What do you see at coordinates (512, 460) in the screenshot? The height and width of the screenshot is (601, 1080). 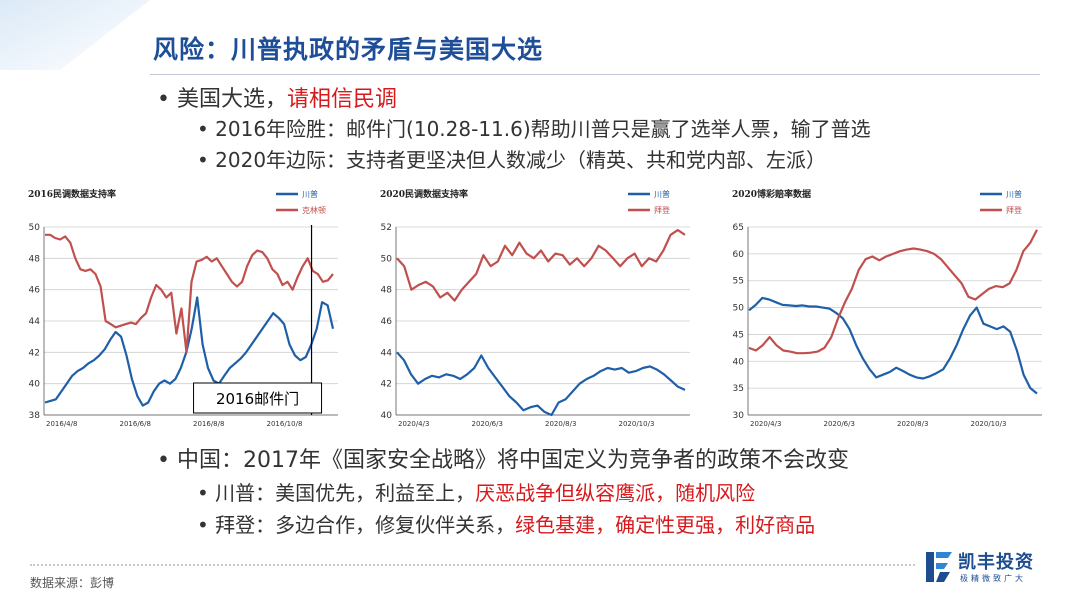 I see `bullet-china-text: 中国：2017年《国家安全战略》将中国定义为竞争者的政策不会改变` at bounding box center [512, 460].